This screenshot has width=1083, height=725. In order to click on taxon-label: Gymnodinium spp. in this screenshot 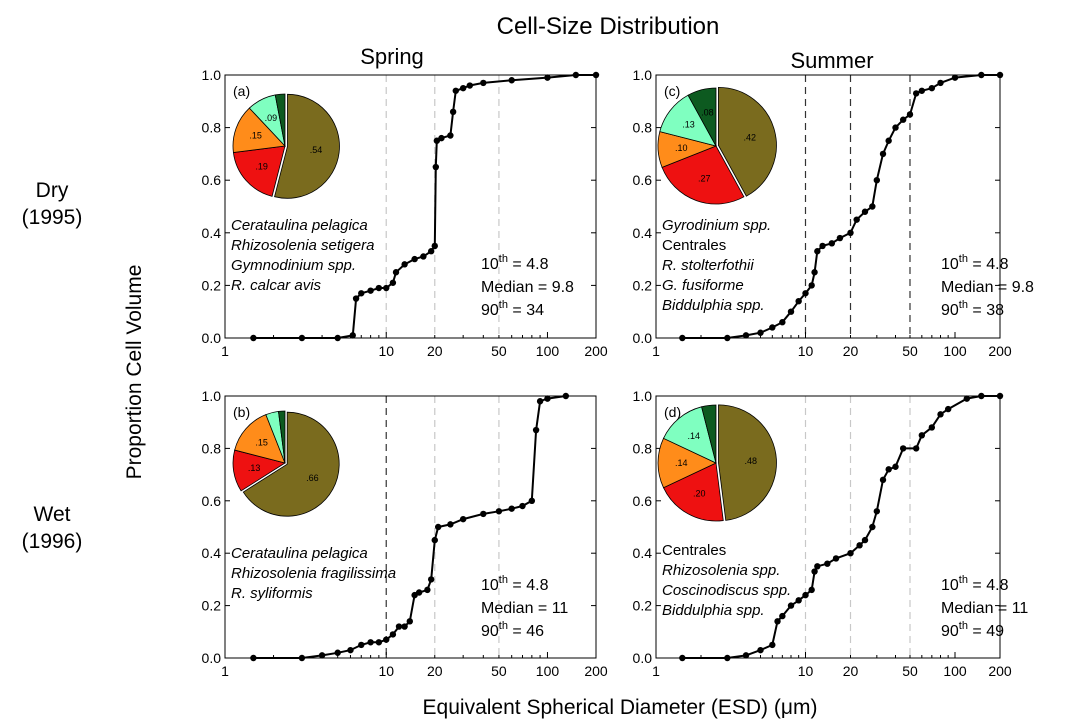, I will do `click(293, 265)`.